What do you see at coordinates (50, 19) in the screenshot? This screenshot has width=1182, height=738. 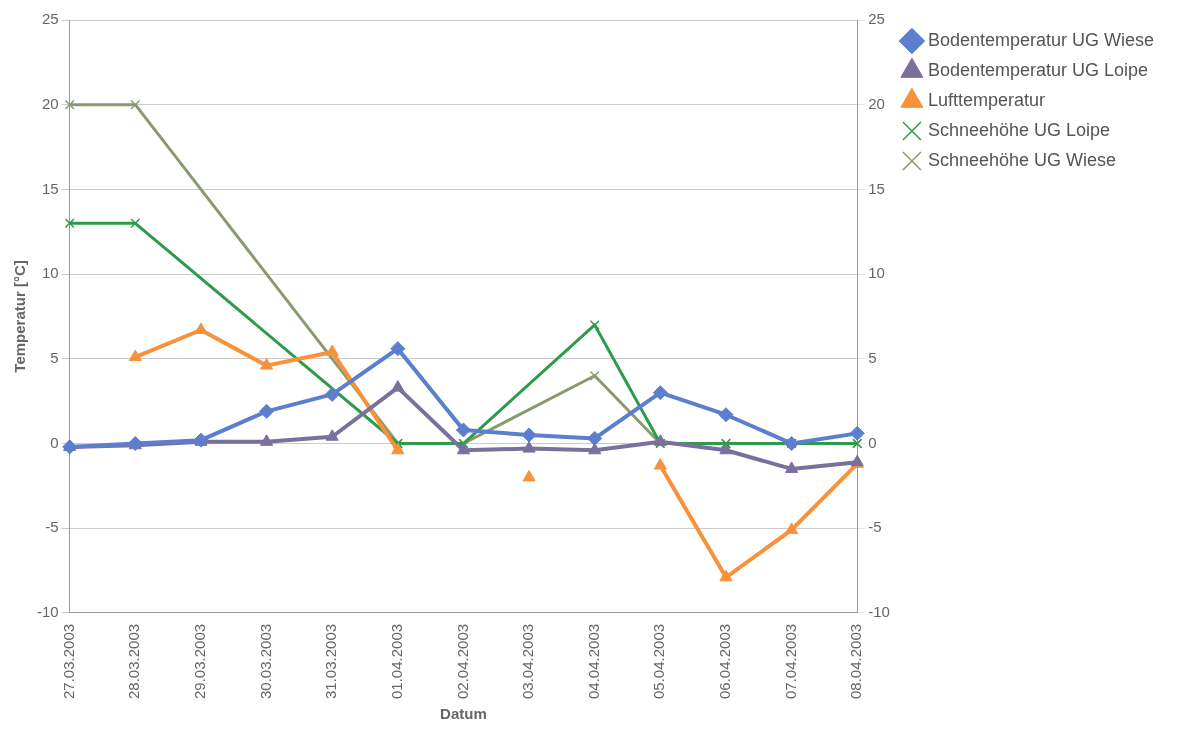 I see `y-tick-label: 25` at bounding box center [50, 19].